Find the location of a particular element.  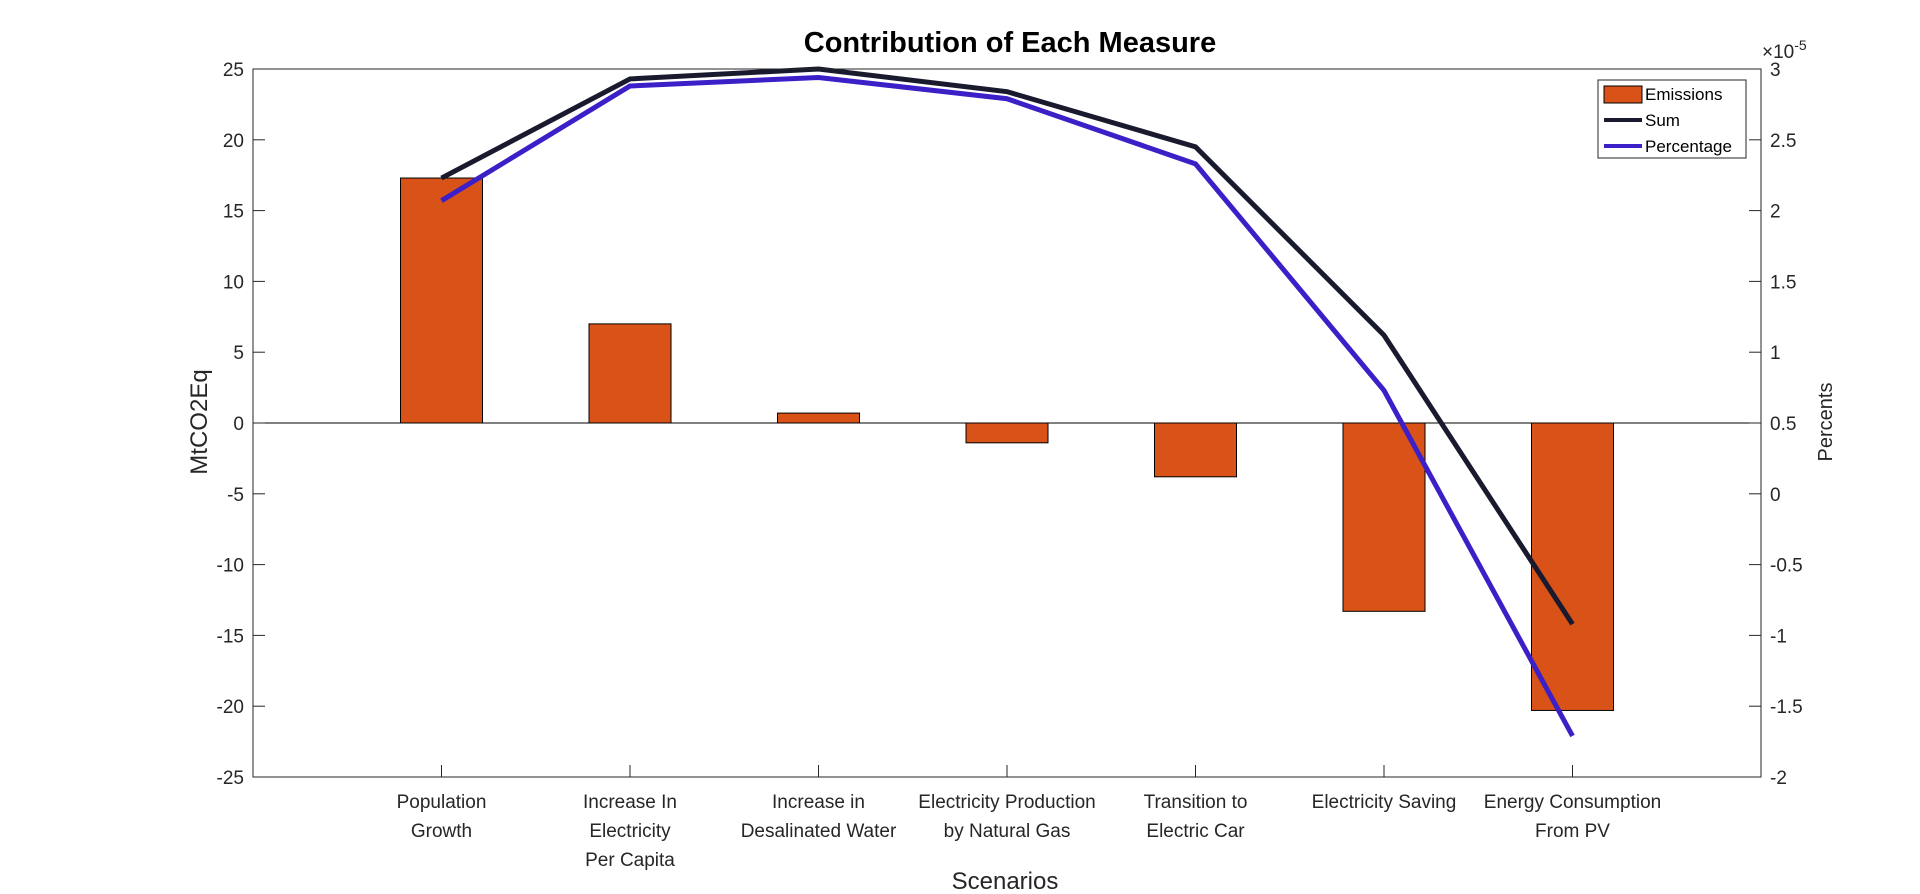

y-tick-label-1: 20 is located at coordinates (233, 141).